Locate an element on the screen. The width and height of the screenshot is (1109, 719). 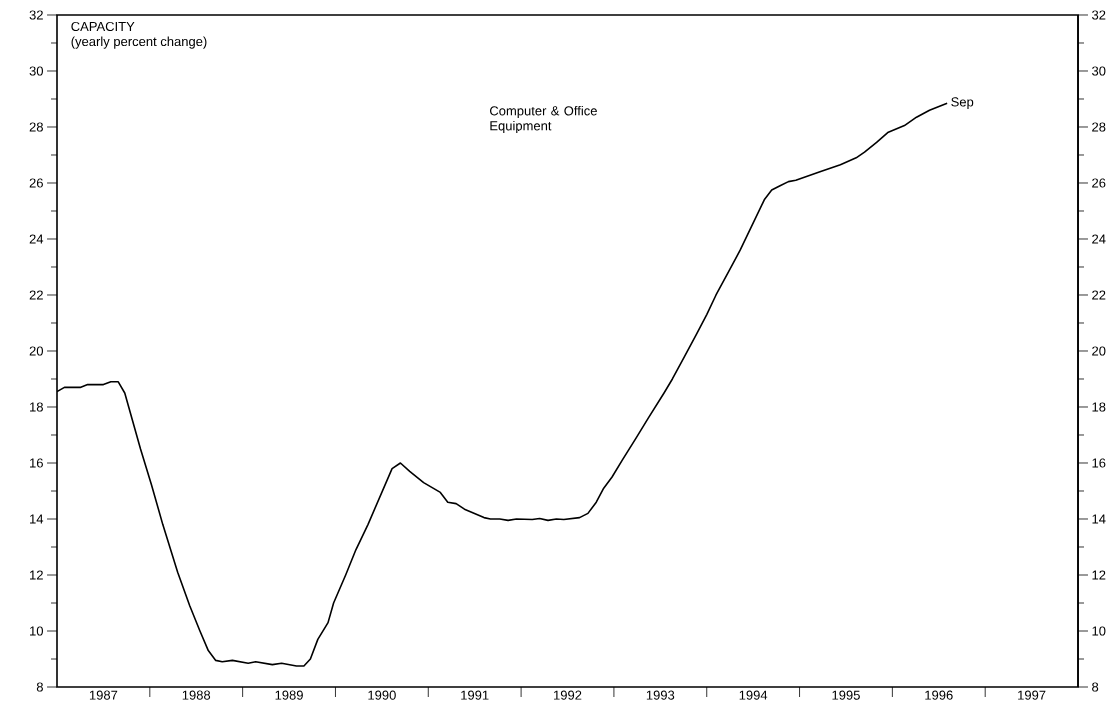
chart-title: CAPACITY is located at coordinates (103, 26).